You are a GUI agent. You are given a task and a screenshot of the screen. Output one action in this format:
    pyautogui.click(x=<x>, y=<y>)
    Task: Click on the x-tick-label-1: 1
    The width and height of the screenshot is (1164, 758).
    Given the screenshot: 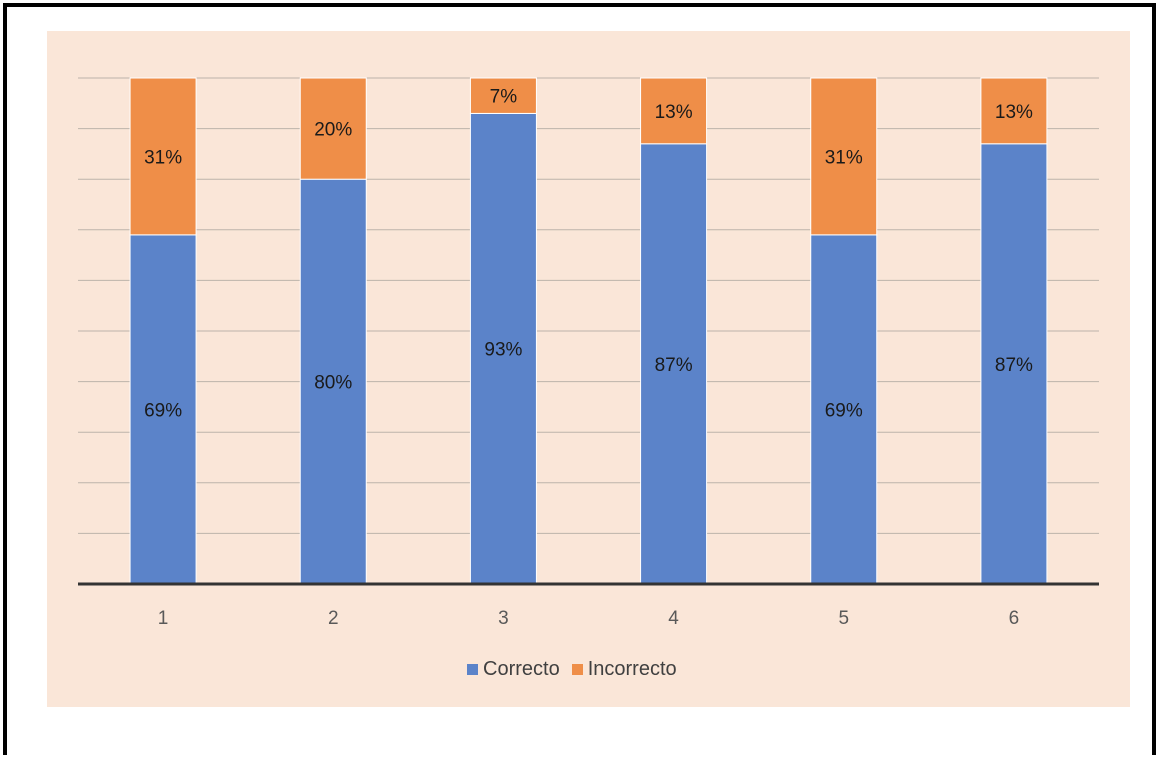 What is the action you would take?
    pyautogui.click(x=163, y=618)
    